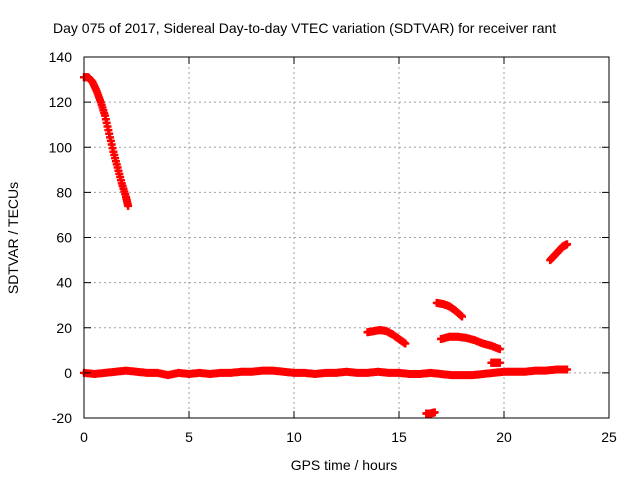  What do you see at coordinates (344, 465) in the screenshot?
I see `x-axis-label: GPS time / hours` at bounding box center [344, 465].